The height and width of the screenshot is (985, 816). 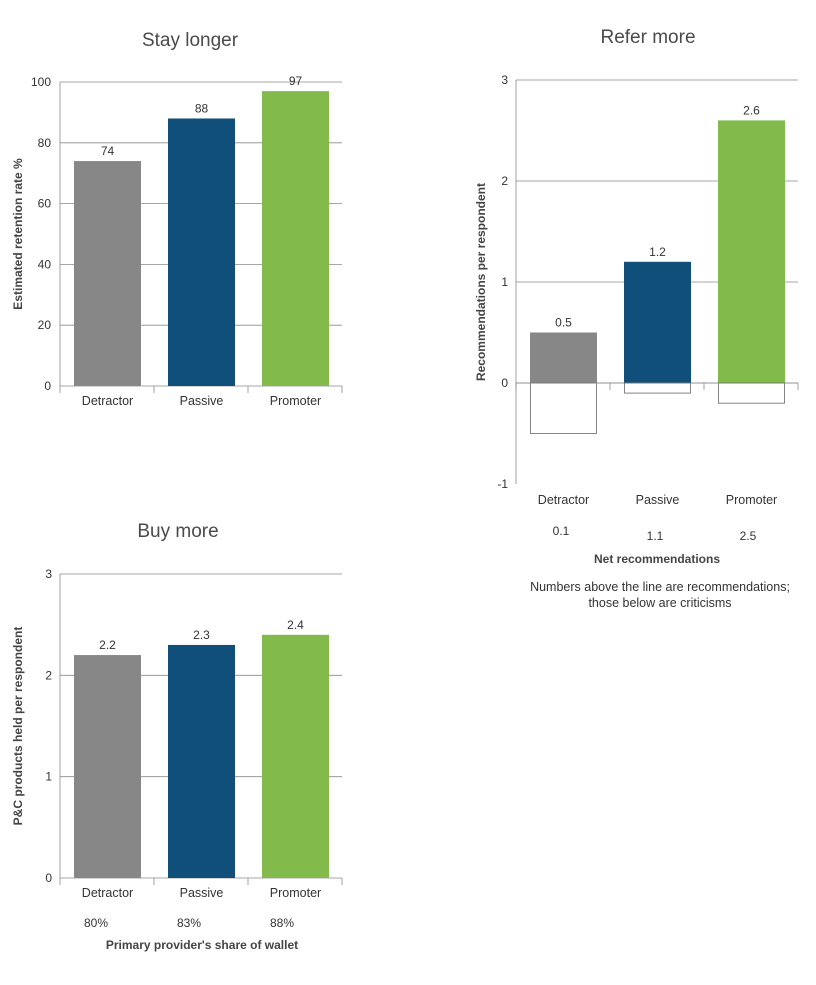 I want to click on y-tick-label: -1, so click(x=502, y=484).